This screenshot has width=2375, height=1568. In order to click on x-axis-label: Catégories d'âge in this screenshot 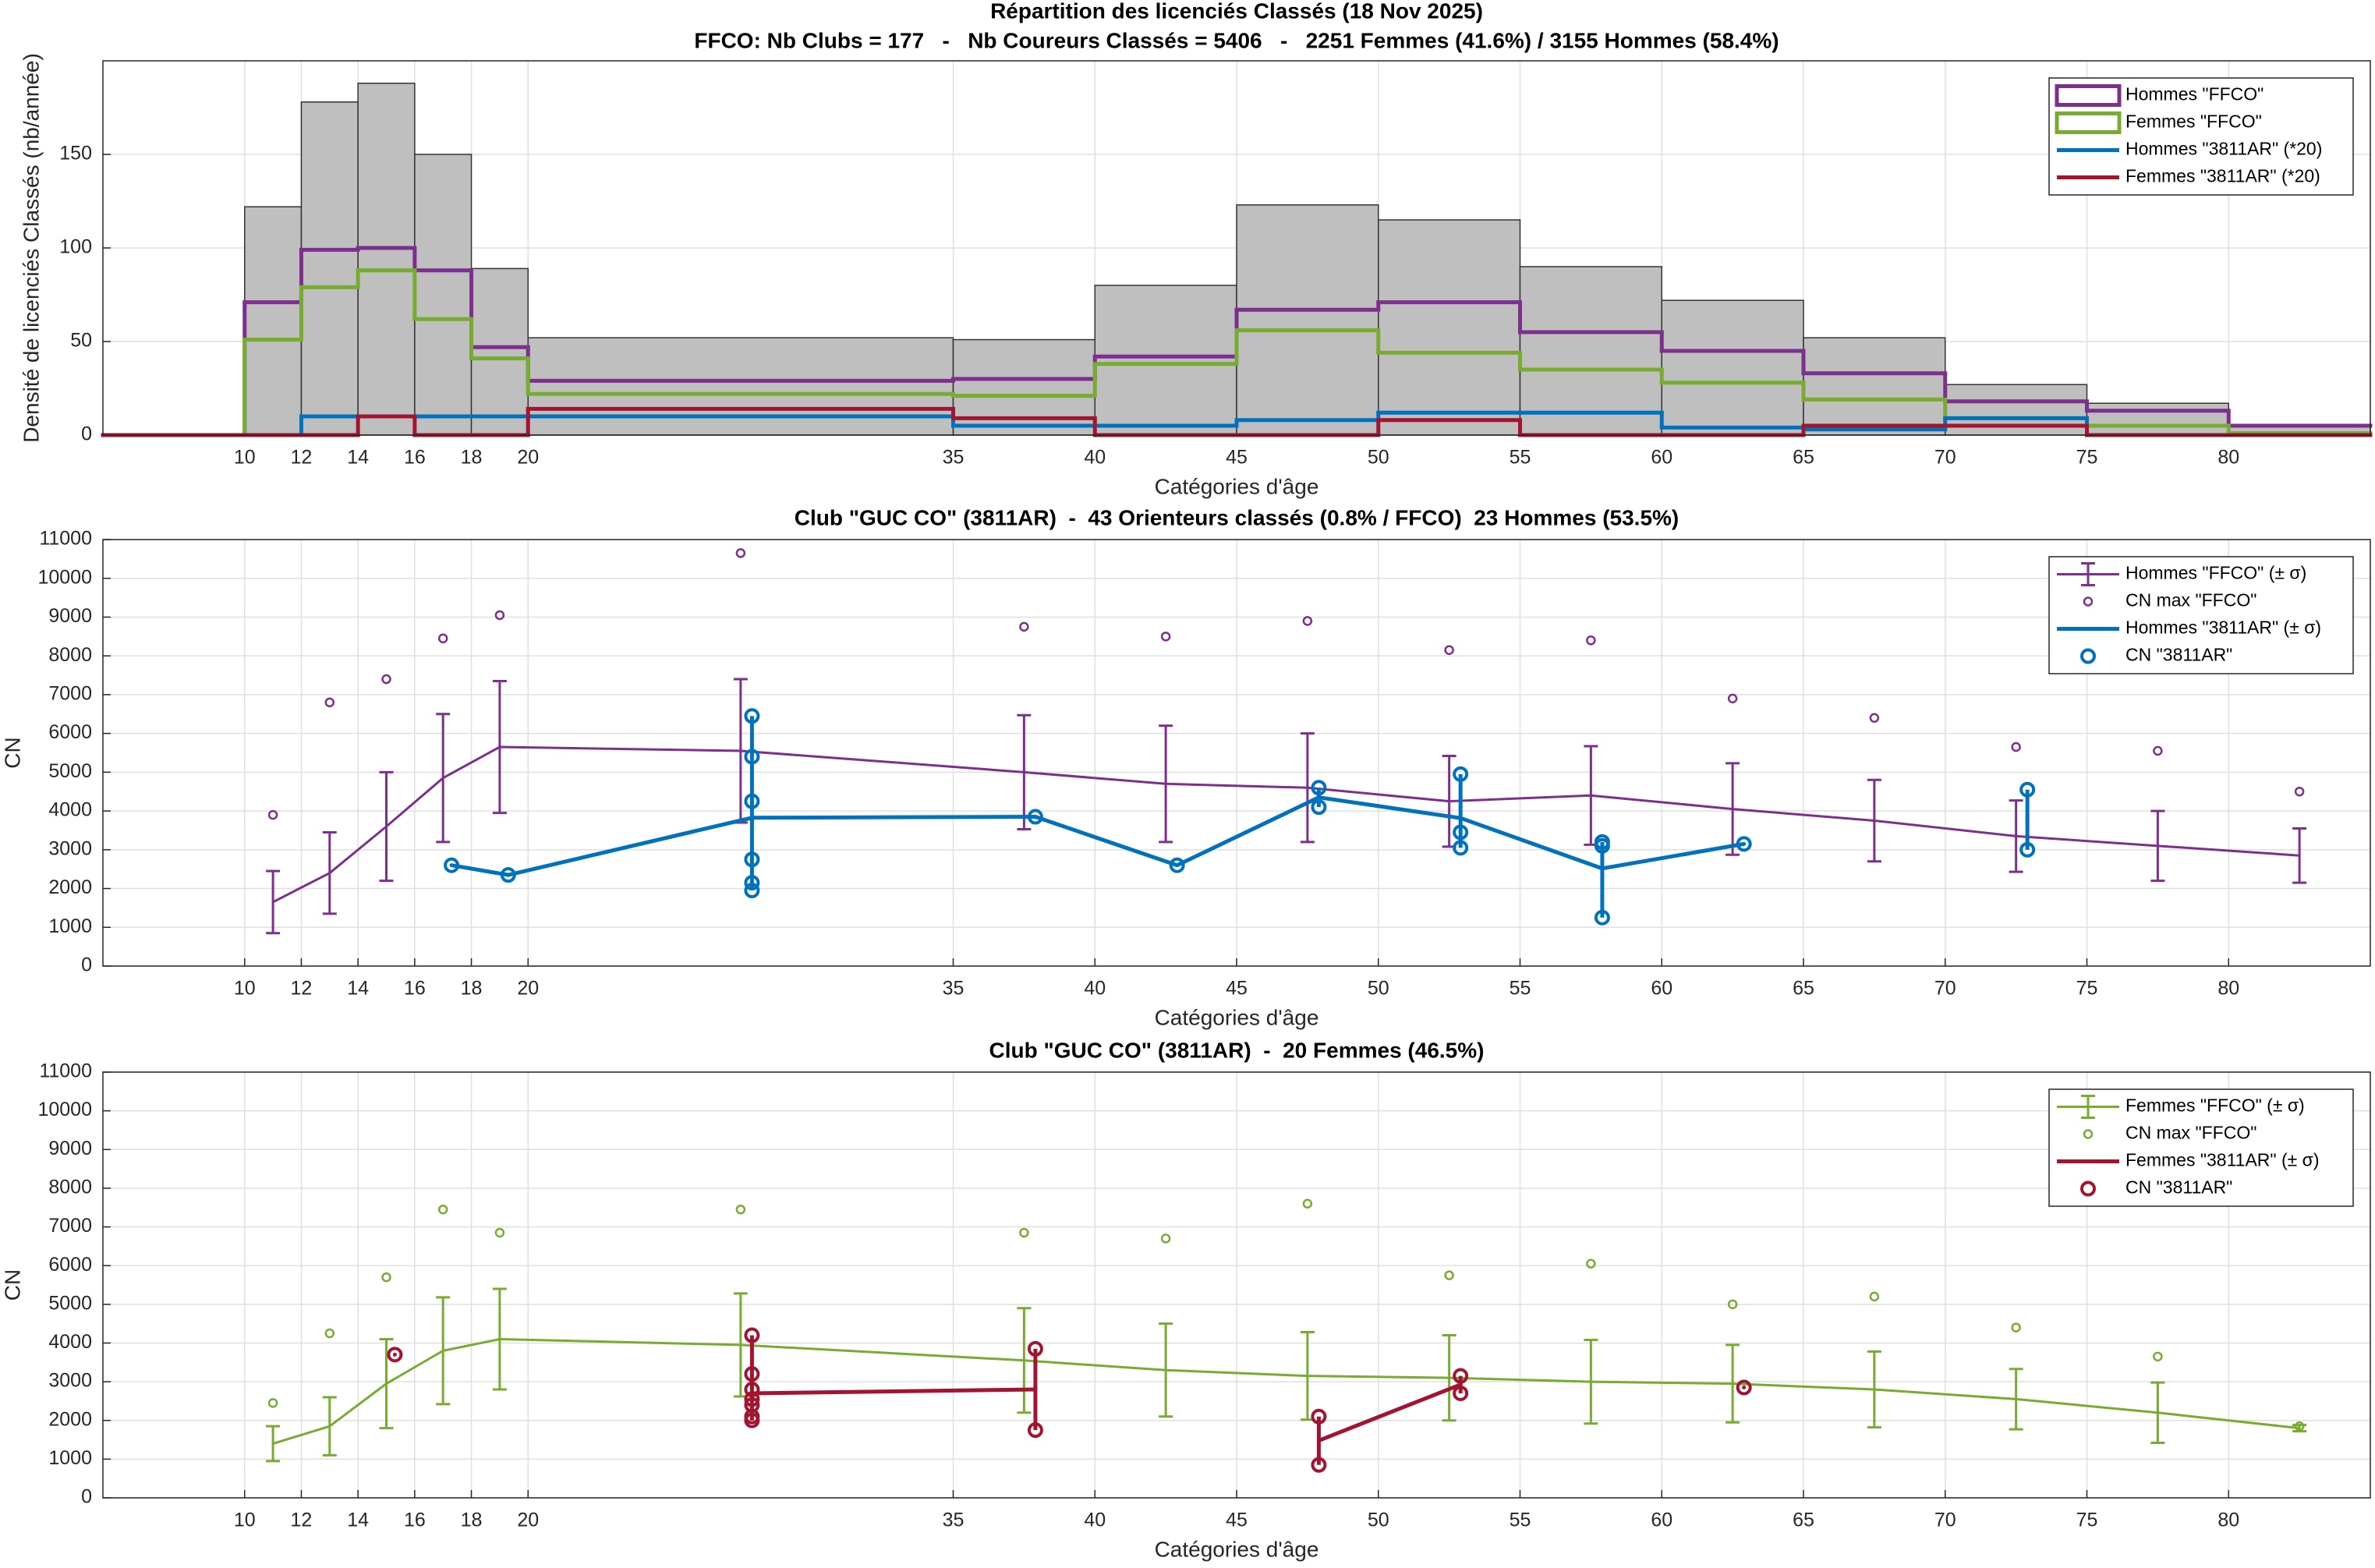, I will do `click(1237, 486)`.